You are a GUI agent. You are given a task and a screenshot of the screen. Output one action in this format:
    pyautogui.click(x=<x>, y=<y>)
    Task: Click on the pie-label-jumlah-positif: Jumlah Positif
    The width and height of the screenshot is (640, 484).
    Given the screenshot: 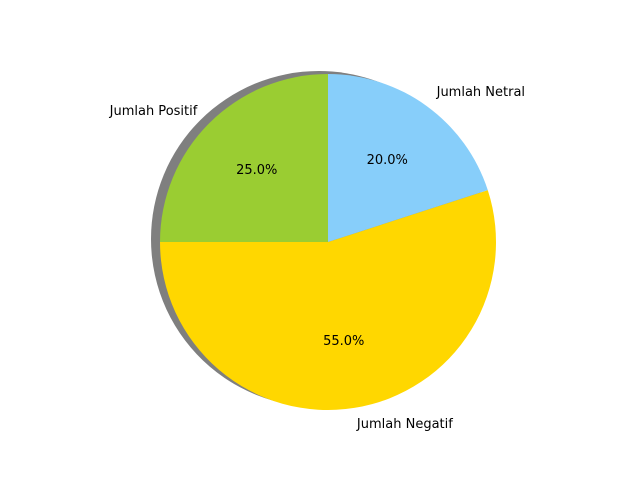 What is the action you would take?
    pyautogui.click(x=153, y=111)
    